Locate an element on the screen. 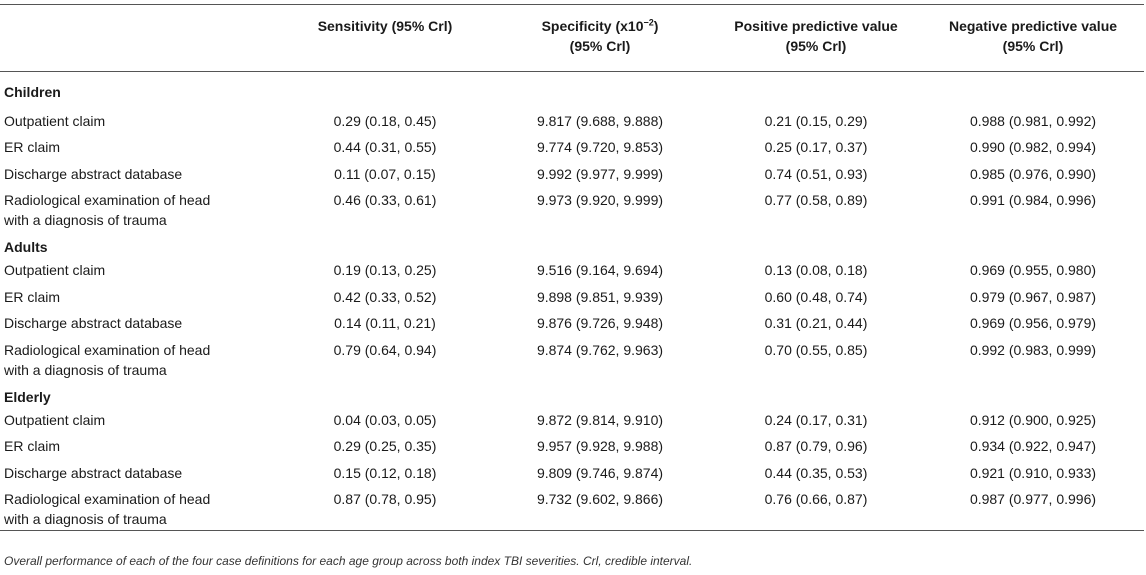 This screenshot has width=1146, height=575. sensitivity-cell: 0.15 (0.12, 0.18) is located at coordinates (385, 472).